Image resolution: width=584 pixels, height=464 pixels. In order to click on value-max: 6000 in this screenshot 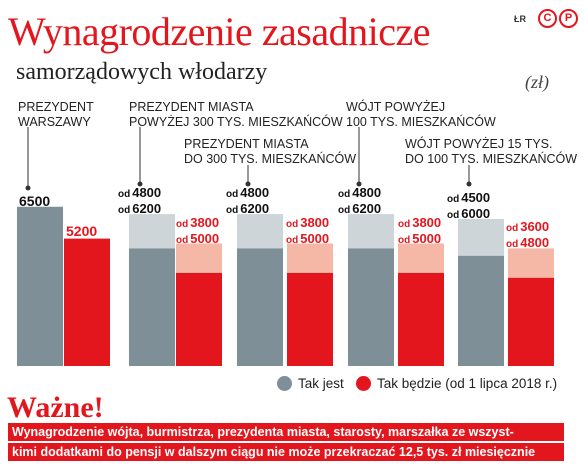, I will do `click(476, 213)`.